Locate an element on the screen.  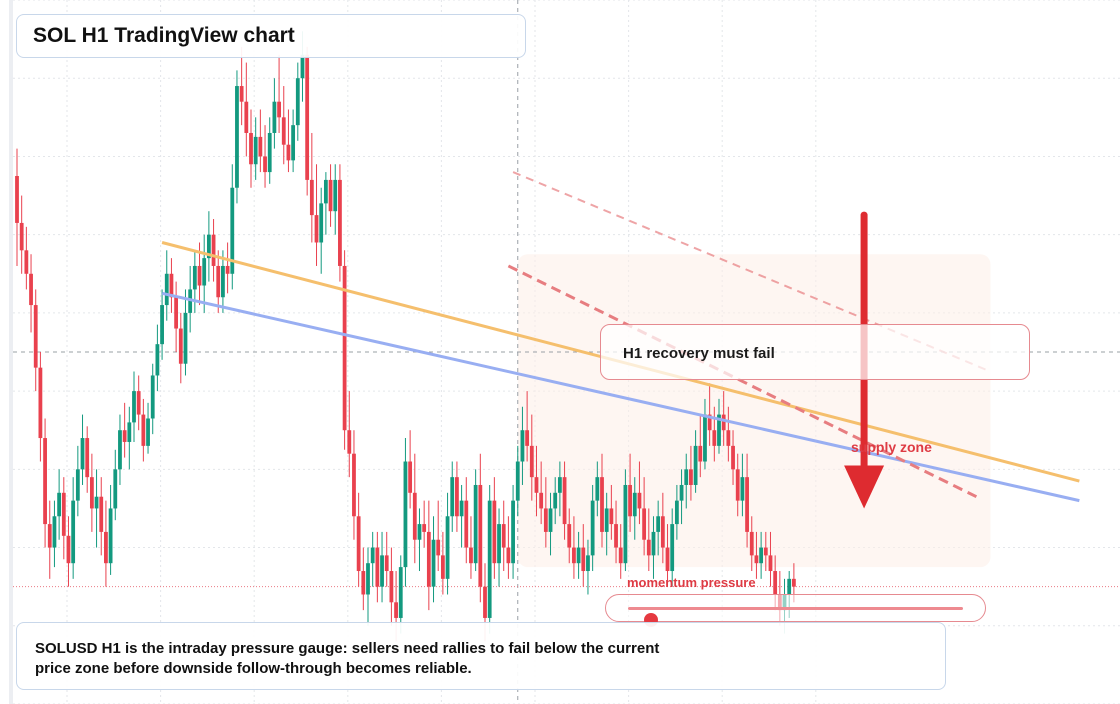
supply-zone-label: supply zone is located at coordinates (891, 447).